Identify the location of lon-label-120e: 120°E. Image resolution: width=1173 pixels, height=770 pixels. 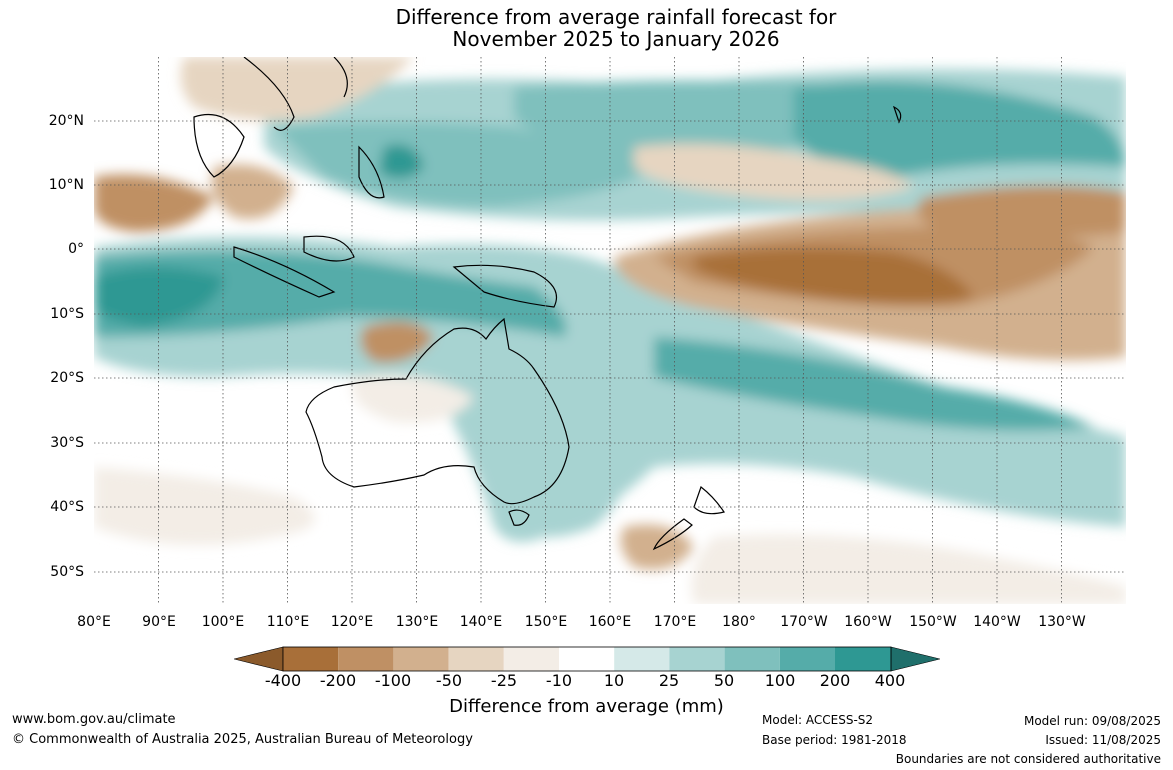
(352, 622).